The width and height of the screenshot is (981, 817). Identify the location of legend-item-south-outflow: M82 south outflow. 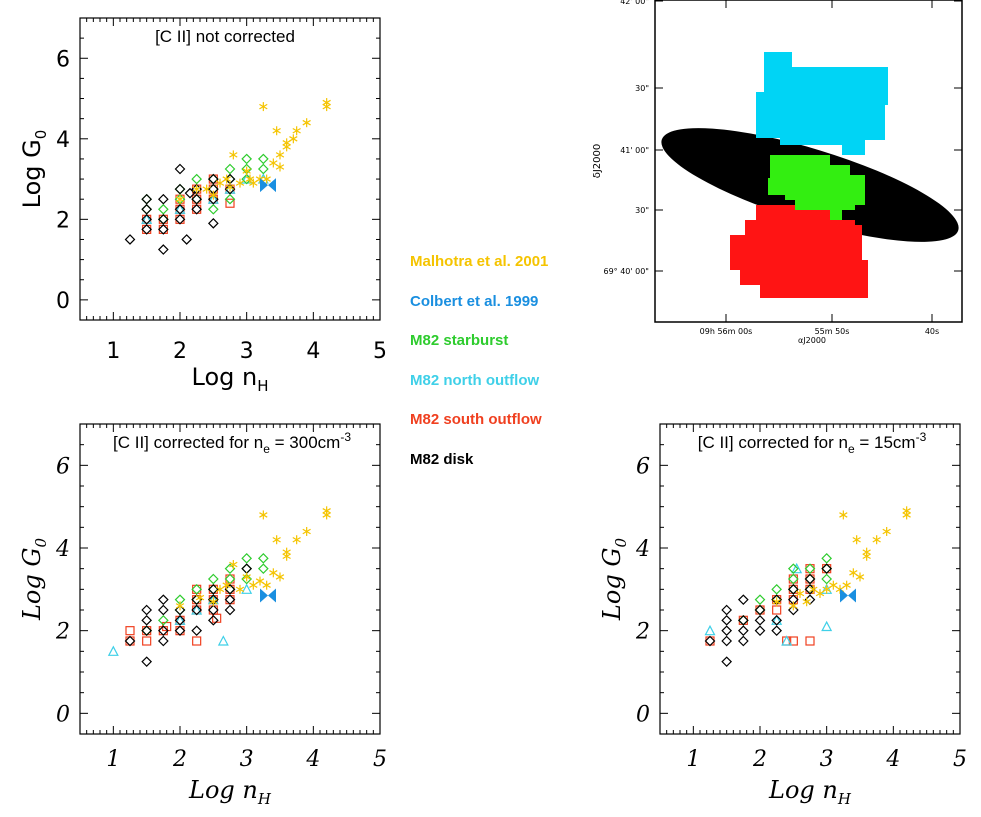
(476, 419).